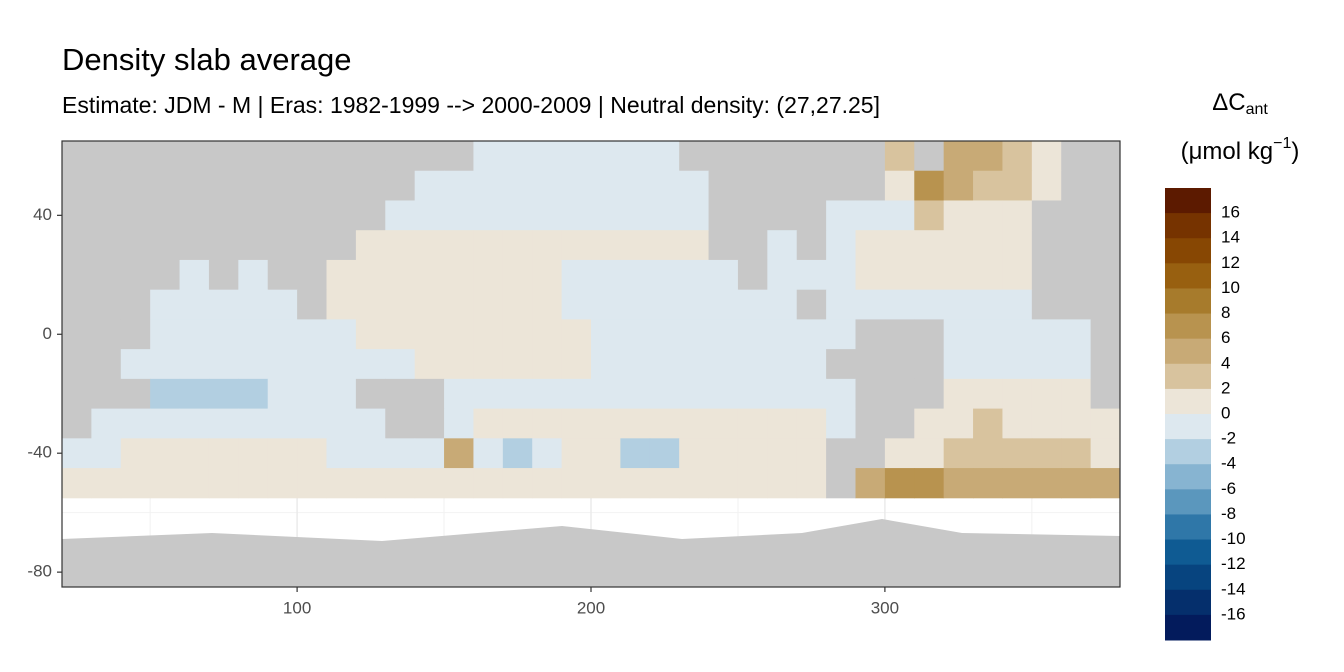 The width and height of the screenshot is (1344, 672). I want to click on legend-label: 4, so click(1225, 362).